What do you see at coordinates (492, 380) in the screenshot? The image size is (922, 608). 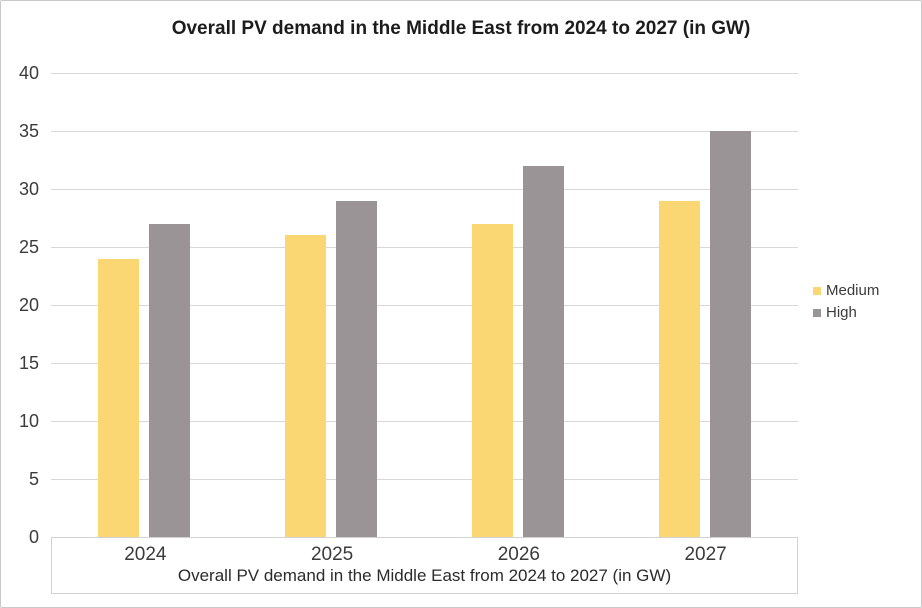 I see `bar-medium-2026` at bounding box center [492, 380].